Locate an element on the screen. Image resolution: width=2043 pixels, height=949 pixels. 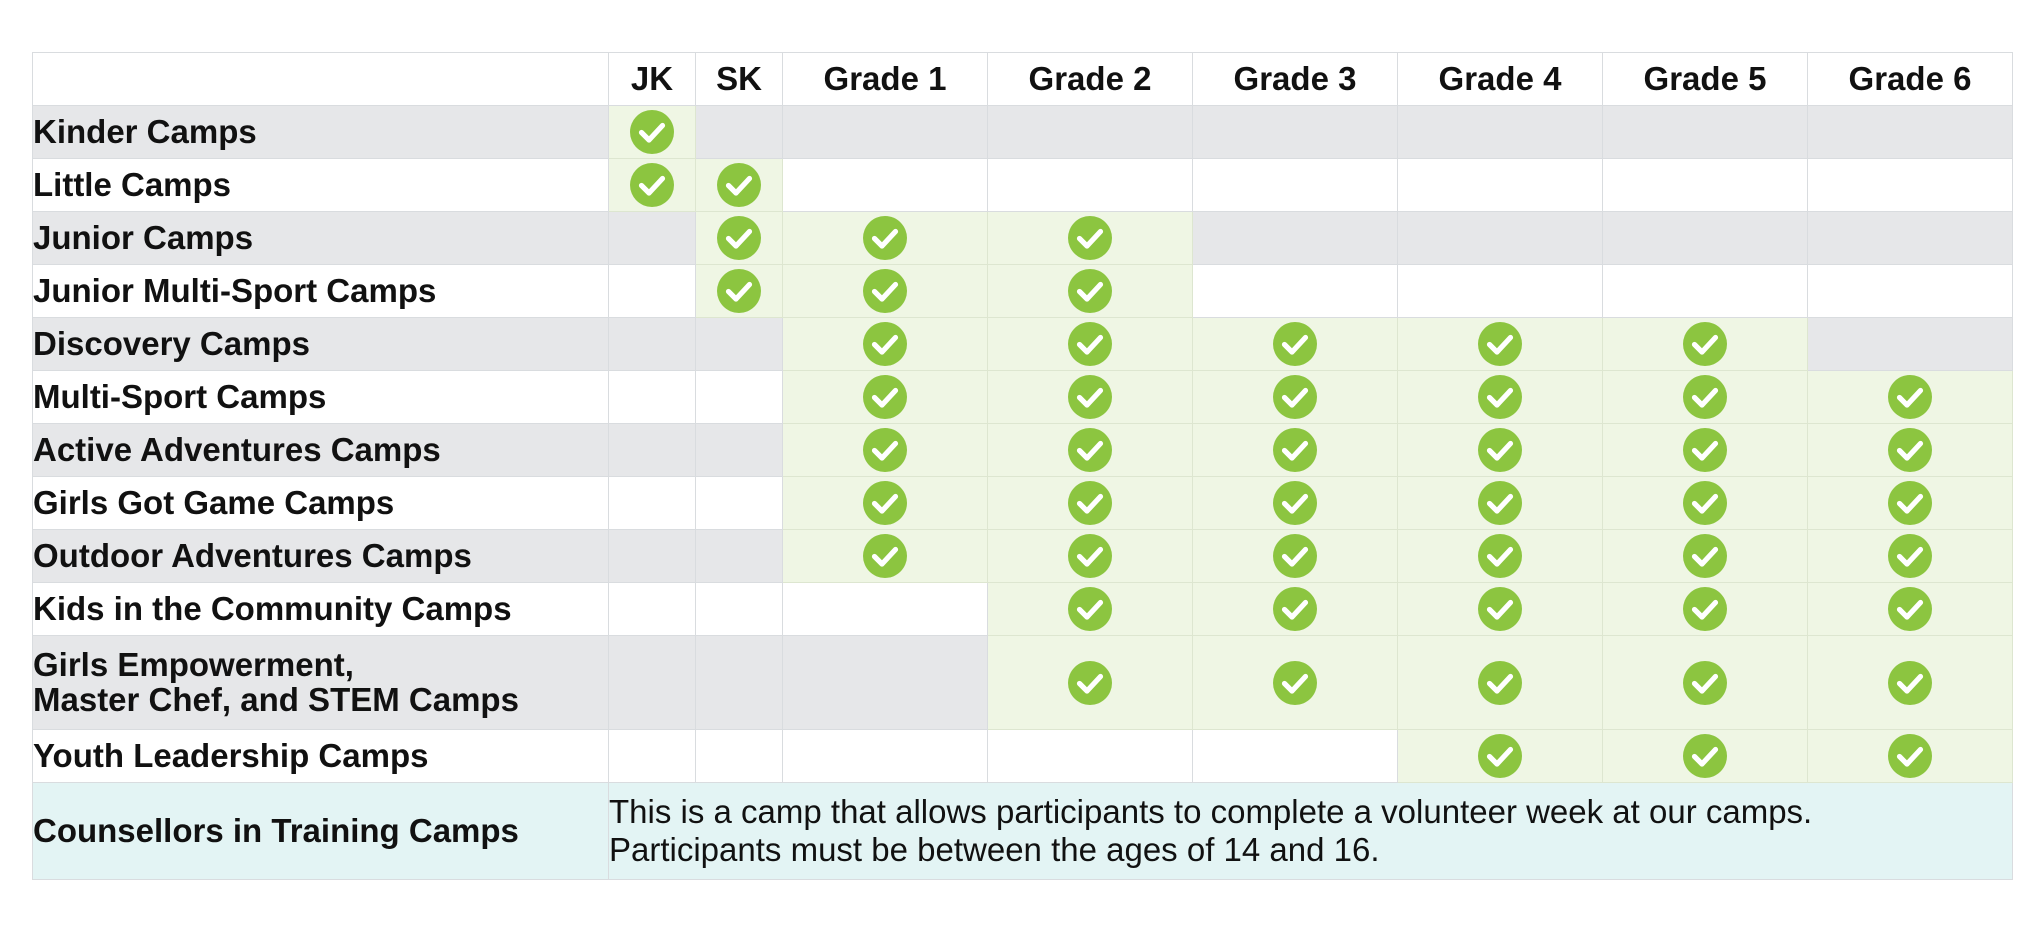
row-label: Multi-Sport Camps is located at coordinates (320, 397).